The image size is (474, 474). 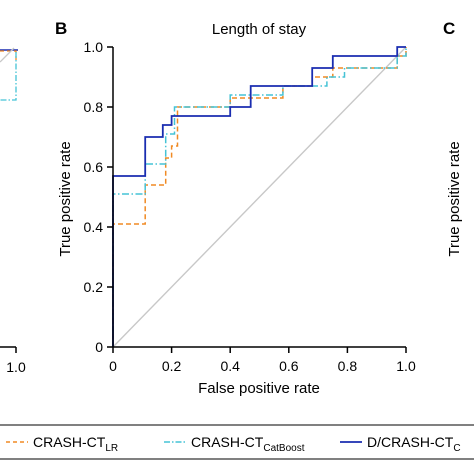 What do you see at coordinates (65, 198) in the screenshot?
I see `y-axis-label: True positive rate` at bounding box center [65, 198].